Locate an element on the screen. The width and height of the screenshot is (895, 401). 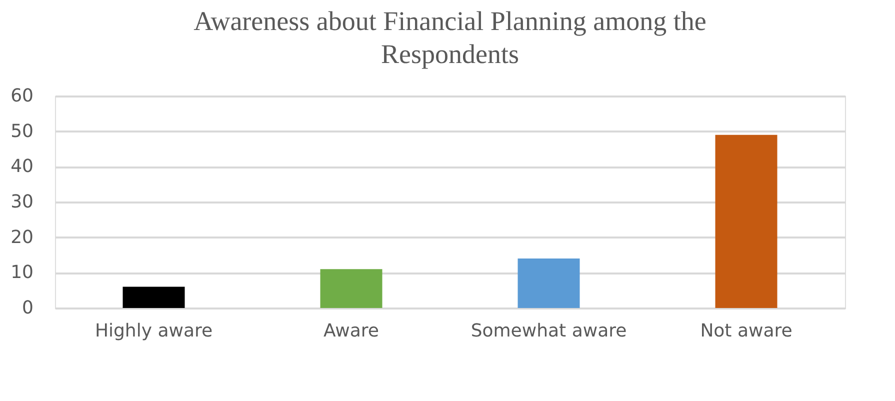
y-tick-label: 60 is located at coordinates (22, 96).